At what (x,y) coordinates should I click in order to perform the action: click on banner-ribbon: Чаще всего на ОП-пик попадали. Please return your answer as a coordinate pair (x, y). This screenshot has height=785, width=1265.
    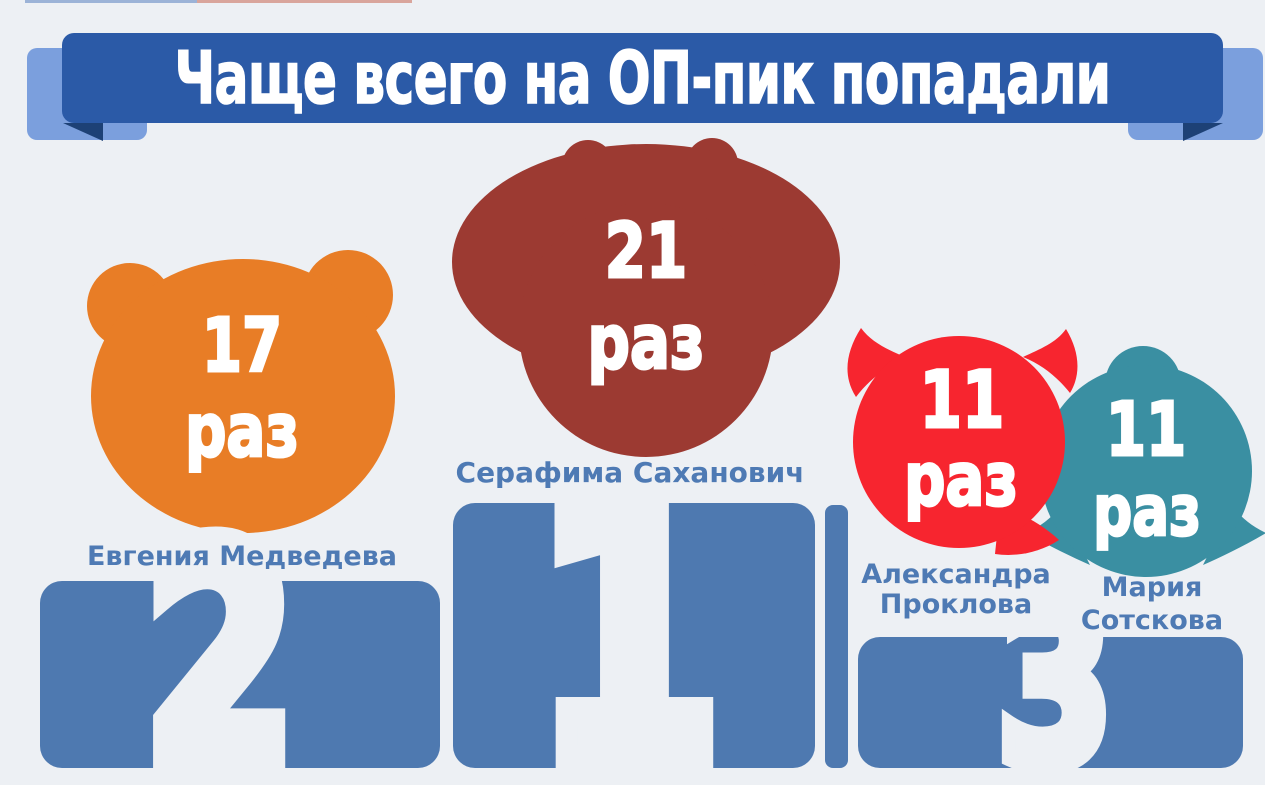
    Looking at the image, I should click on (642, 78).